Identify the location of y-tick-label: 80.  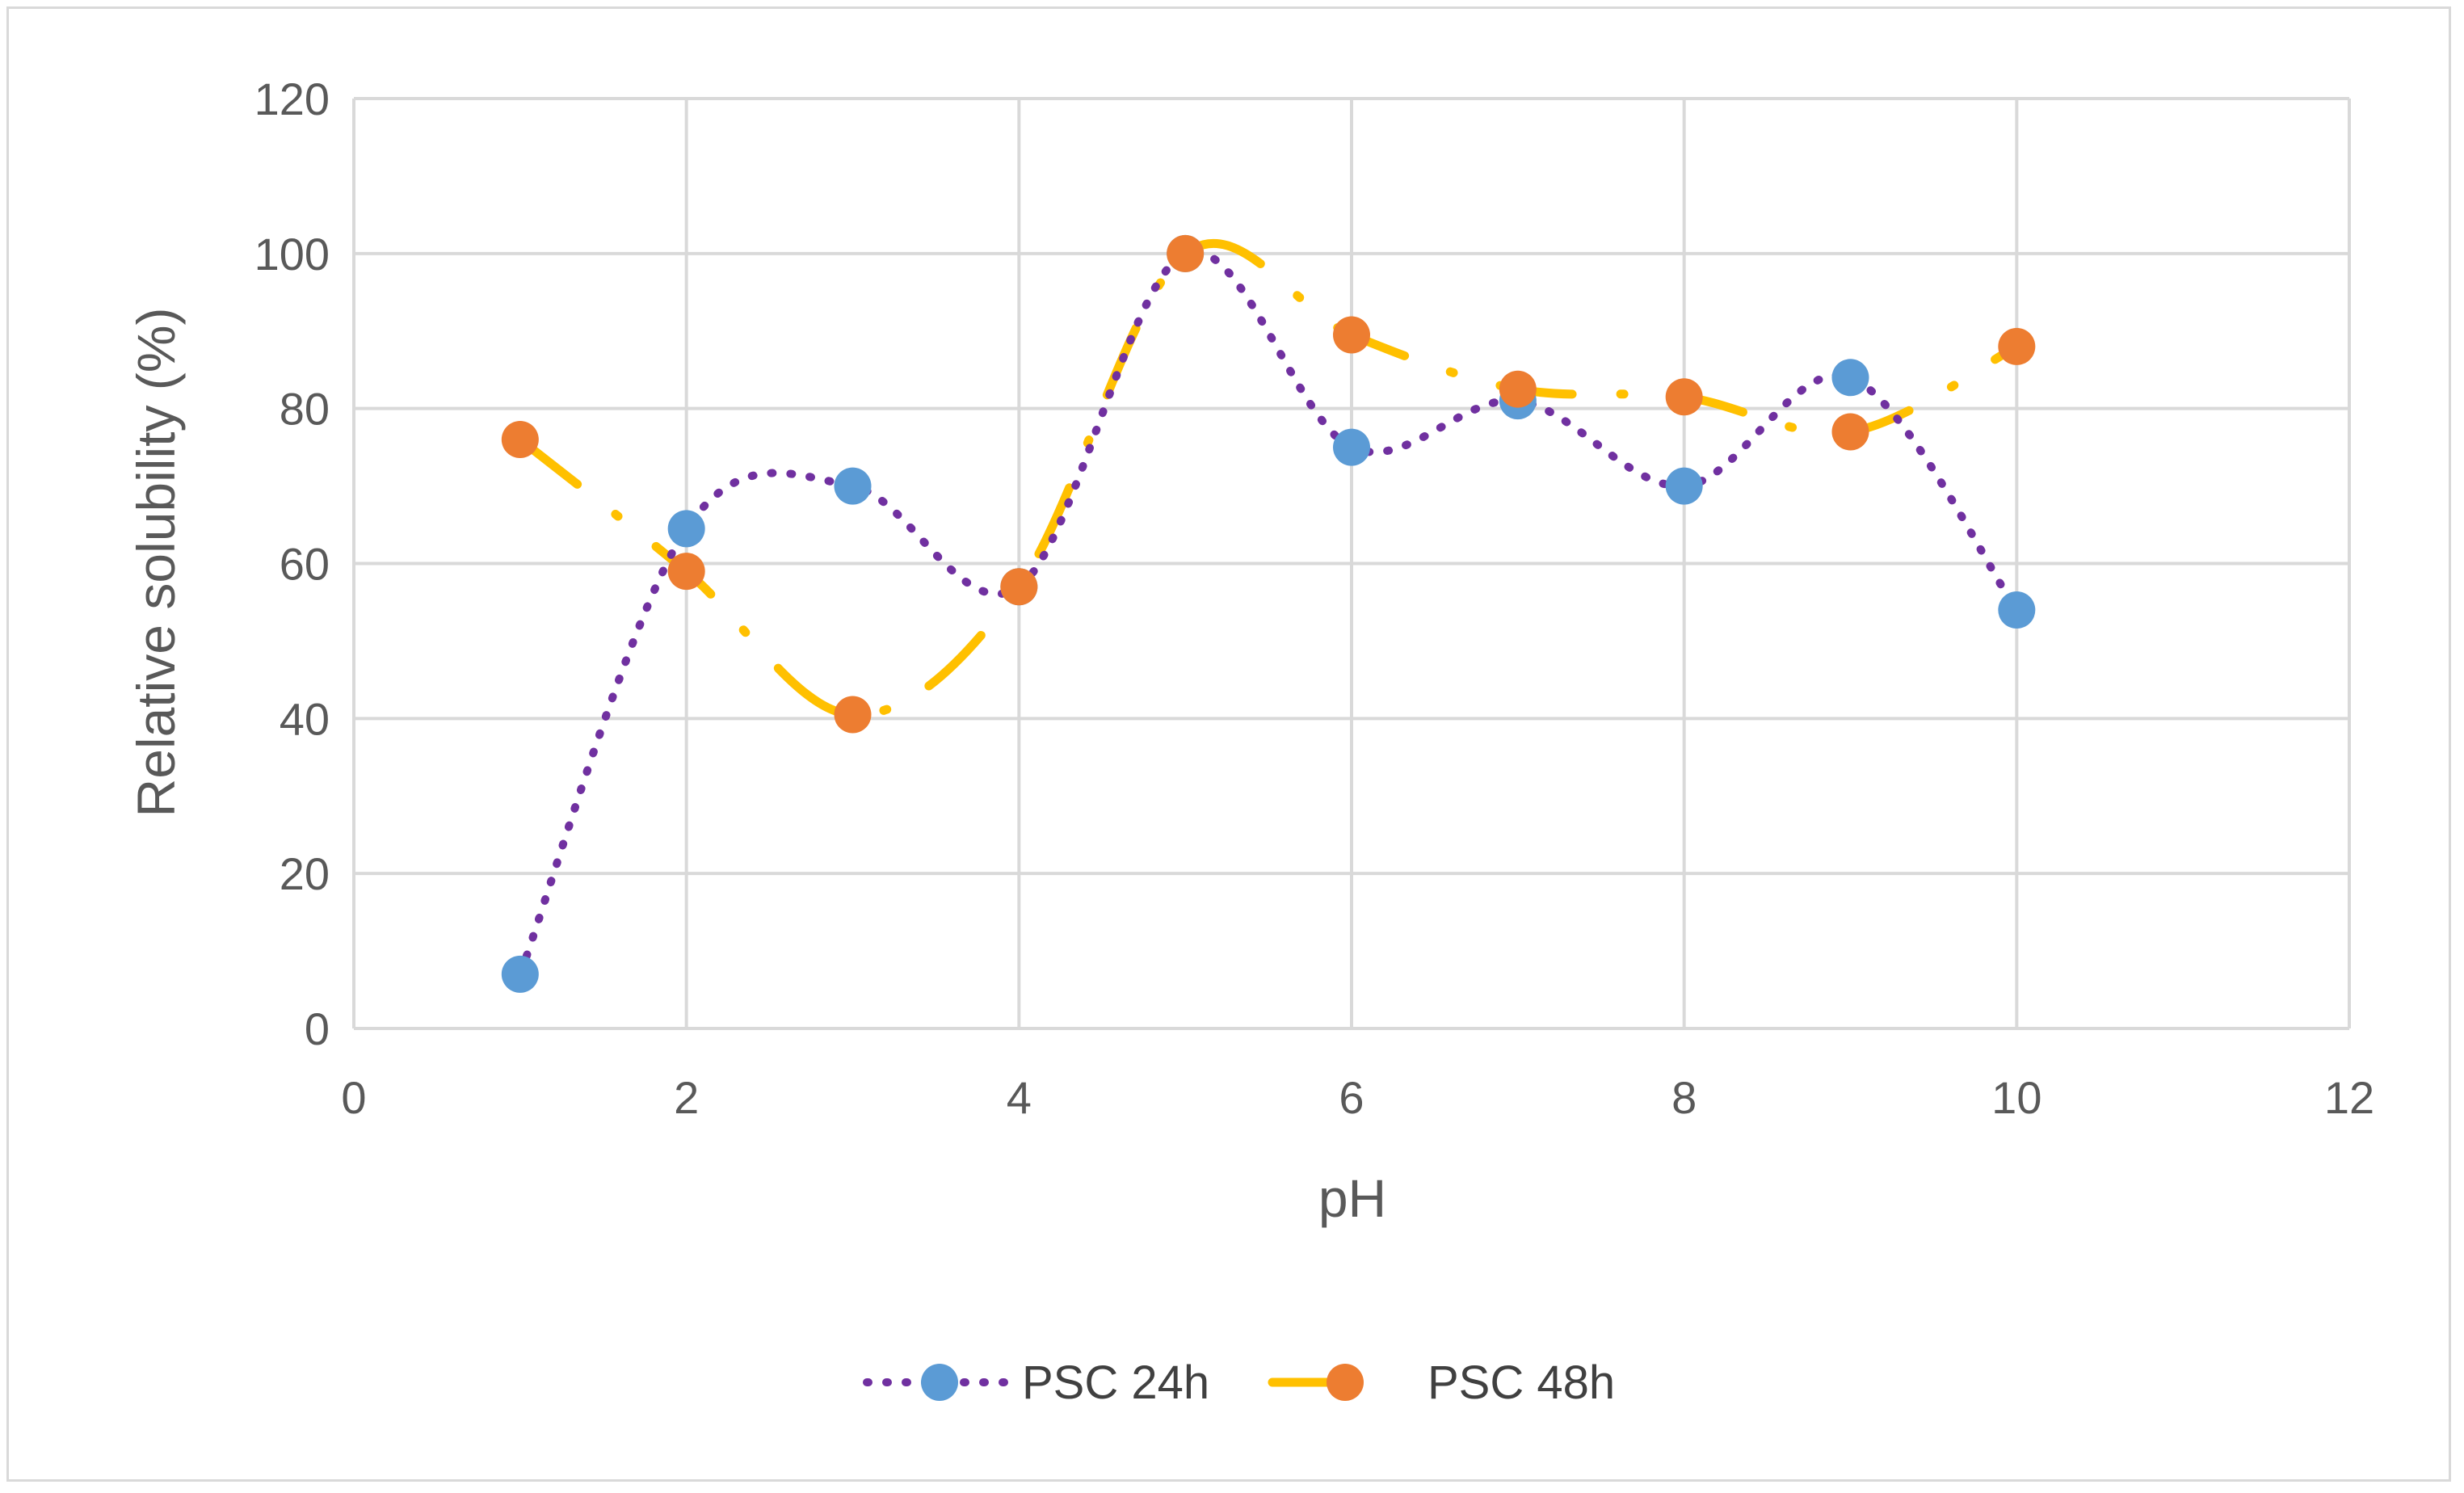
(305, 409).